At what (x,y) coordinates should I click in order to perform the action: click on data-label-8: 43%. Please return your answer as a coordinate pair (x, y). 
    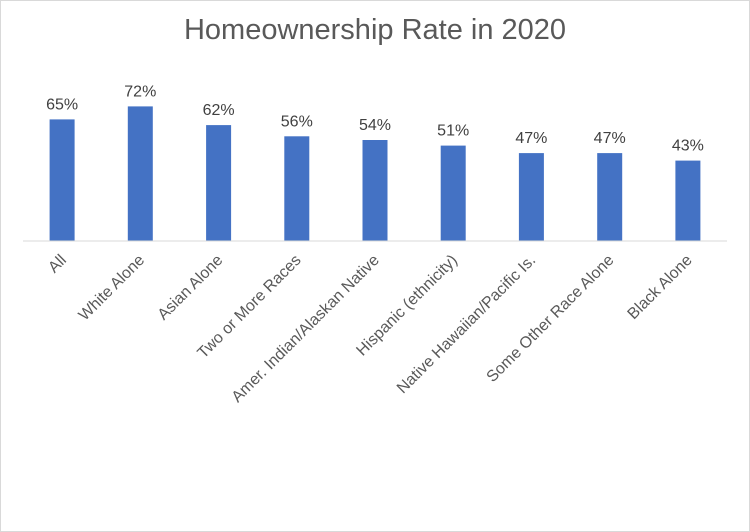
    Looking at the image, I should click on (688, 146).